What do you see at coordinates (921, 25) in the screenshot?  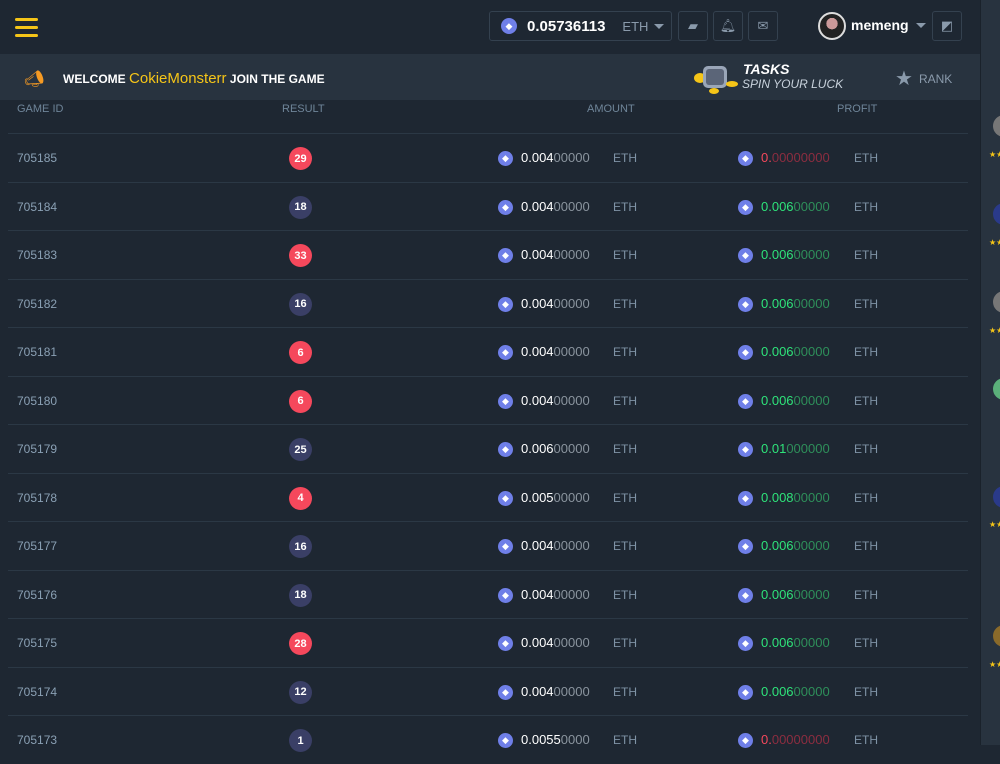 I see `chevron-down-icon` at bounding box center [921, 25].